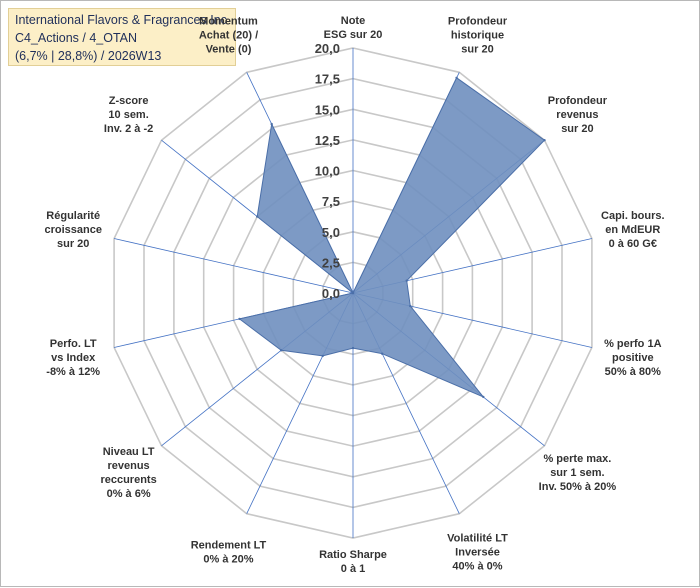 The height and width of the screenshot is (588, 700). What do you see at coordinates (327, 171) in the screenshot?
I see `tick-label-4: 10,0` at bounding box center [327, 171].